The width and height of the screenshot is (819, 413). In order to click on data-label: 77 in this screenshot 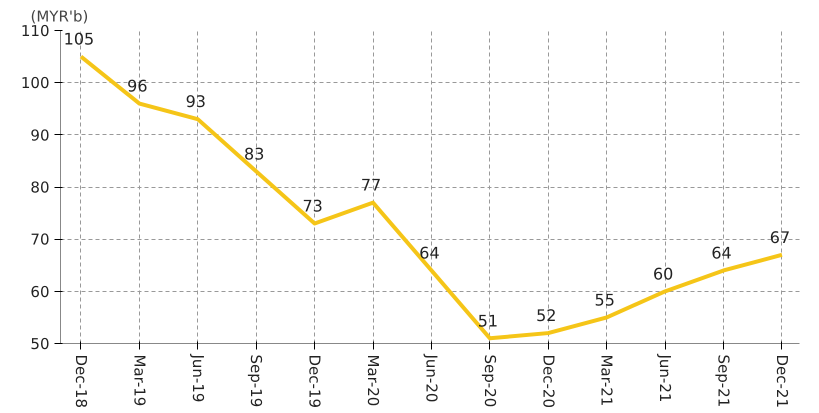, I will do `click(371, 185)`.